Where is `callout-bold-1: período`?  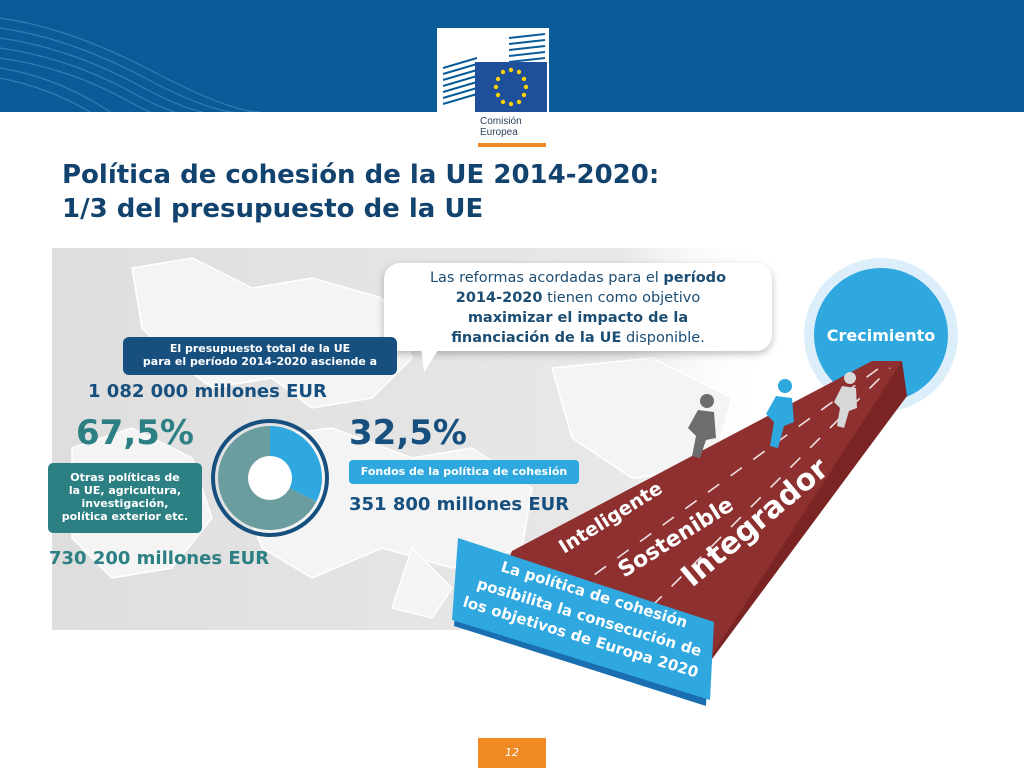 callout-bold-1: período is located at coordinates (695, 278).